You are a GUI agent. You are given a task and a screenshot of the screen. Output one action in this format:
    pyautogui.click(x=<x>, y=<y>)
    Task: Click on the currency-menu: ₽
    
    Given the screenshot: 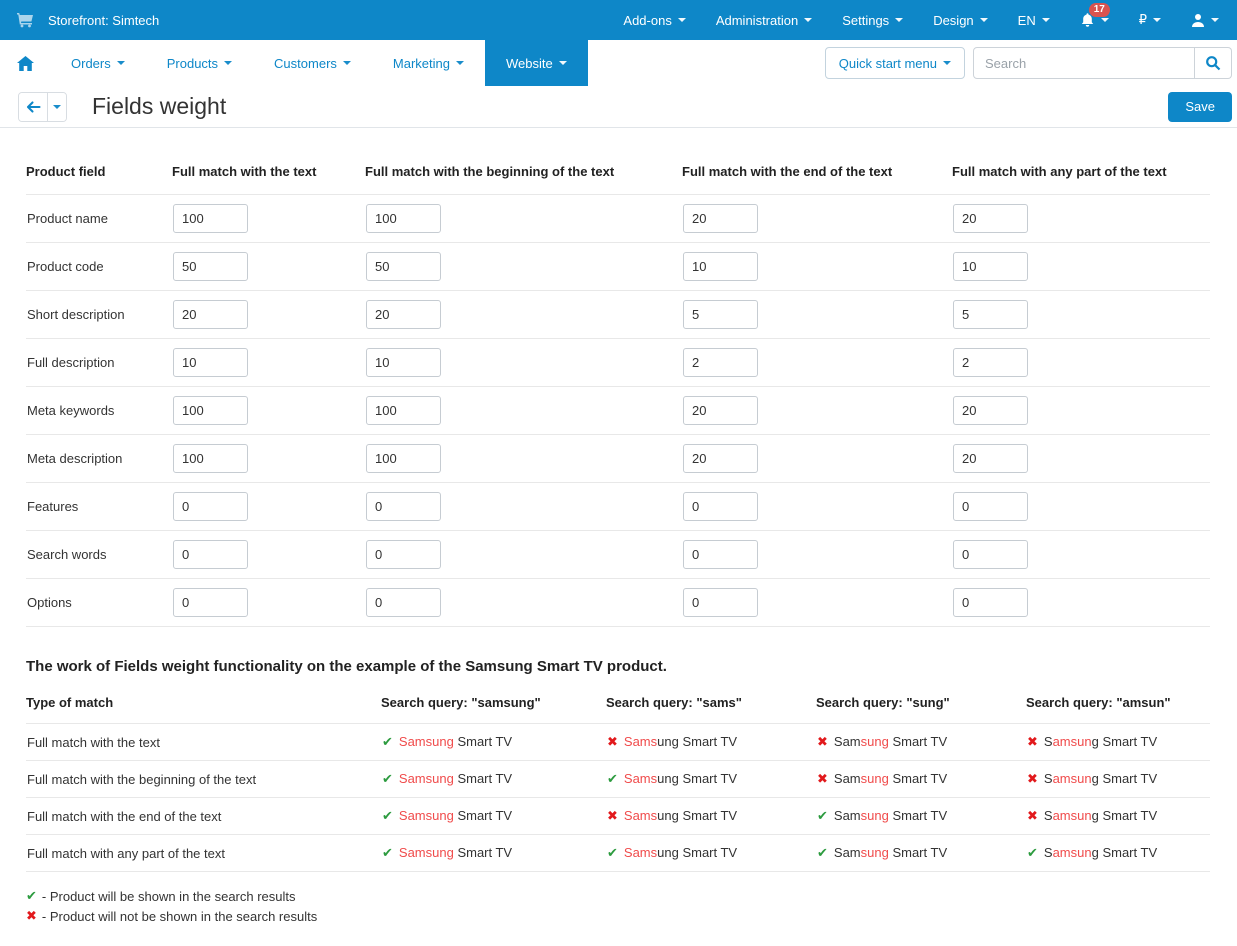 What is the action you would take?
    pyautogui.click(x=1150, y=20)
    